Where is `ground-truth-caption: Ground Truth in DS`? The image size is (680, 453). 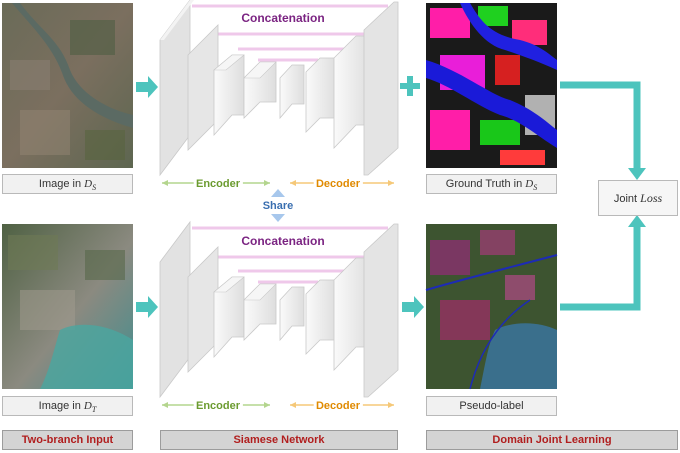 ground-truth-caption: Ground Truth in DS is located at coordinates (491, 184).